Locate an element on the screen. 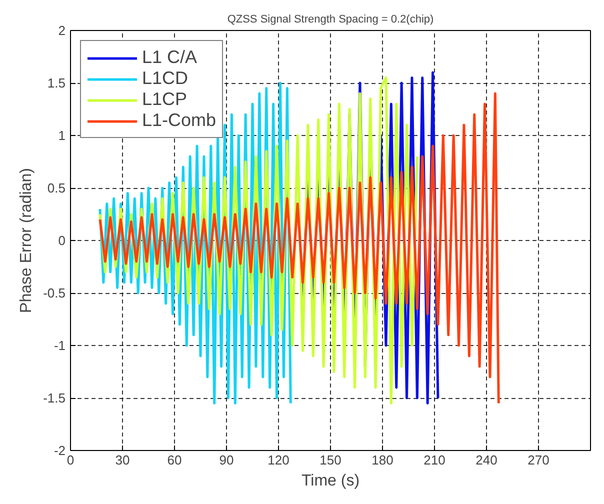  y-tick-label: 1.5 is located at coordinates (56, 83).